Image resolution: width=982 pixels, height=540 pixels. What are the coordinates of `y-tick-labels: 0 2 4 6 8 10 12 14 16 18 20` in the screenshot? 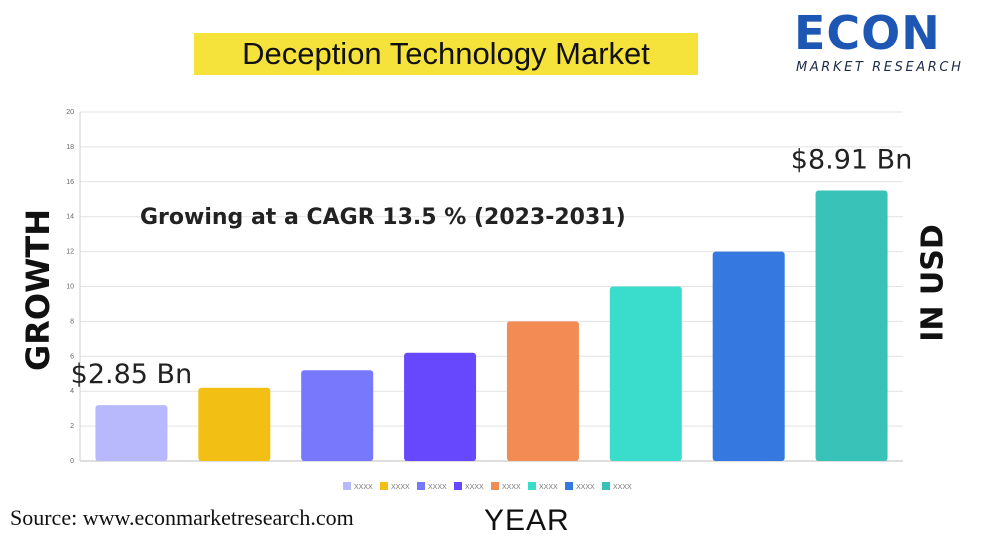 It's located at (70, 287).